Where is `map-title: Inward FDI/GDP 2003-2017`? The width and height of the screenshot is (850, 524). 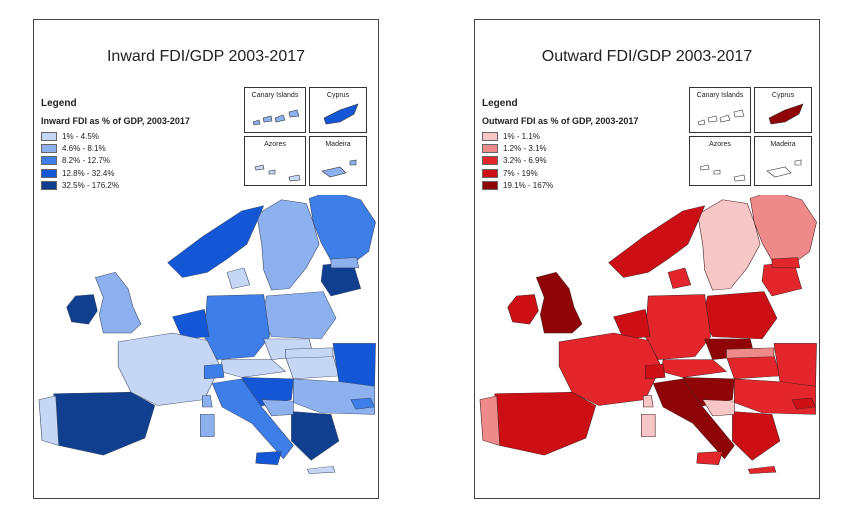
map-title: Inward FDI/GDP 2003-2017 is located at coordinates (206, 56).